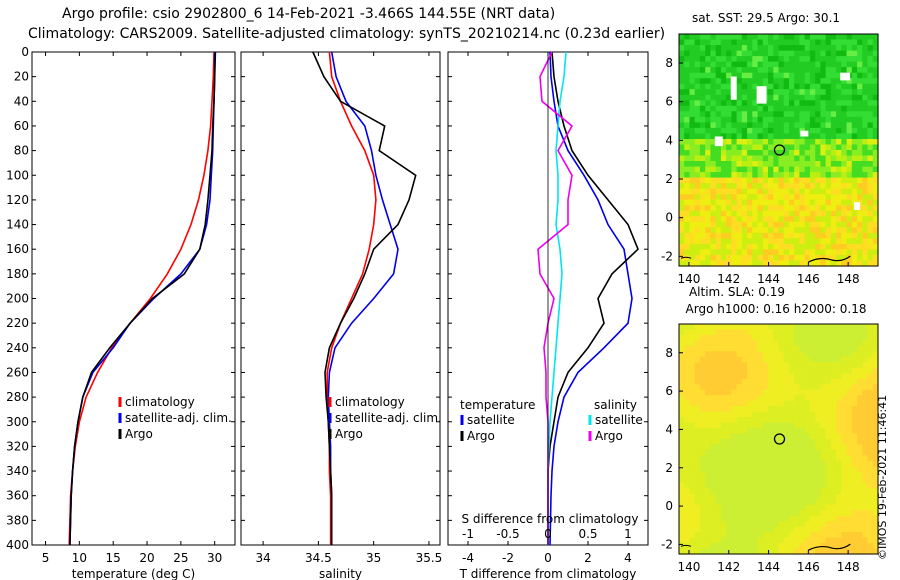 The image size is (900, 580). What do you see at coordinates (776, 309) in the screenshot?
I see `sla-map-subtitle: Argo h1000: 0.16 h2000: 0.18` at bounding box center [776, 309].